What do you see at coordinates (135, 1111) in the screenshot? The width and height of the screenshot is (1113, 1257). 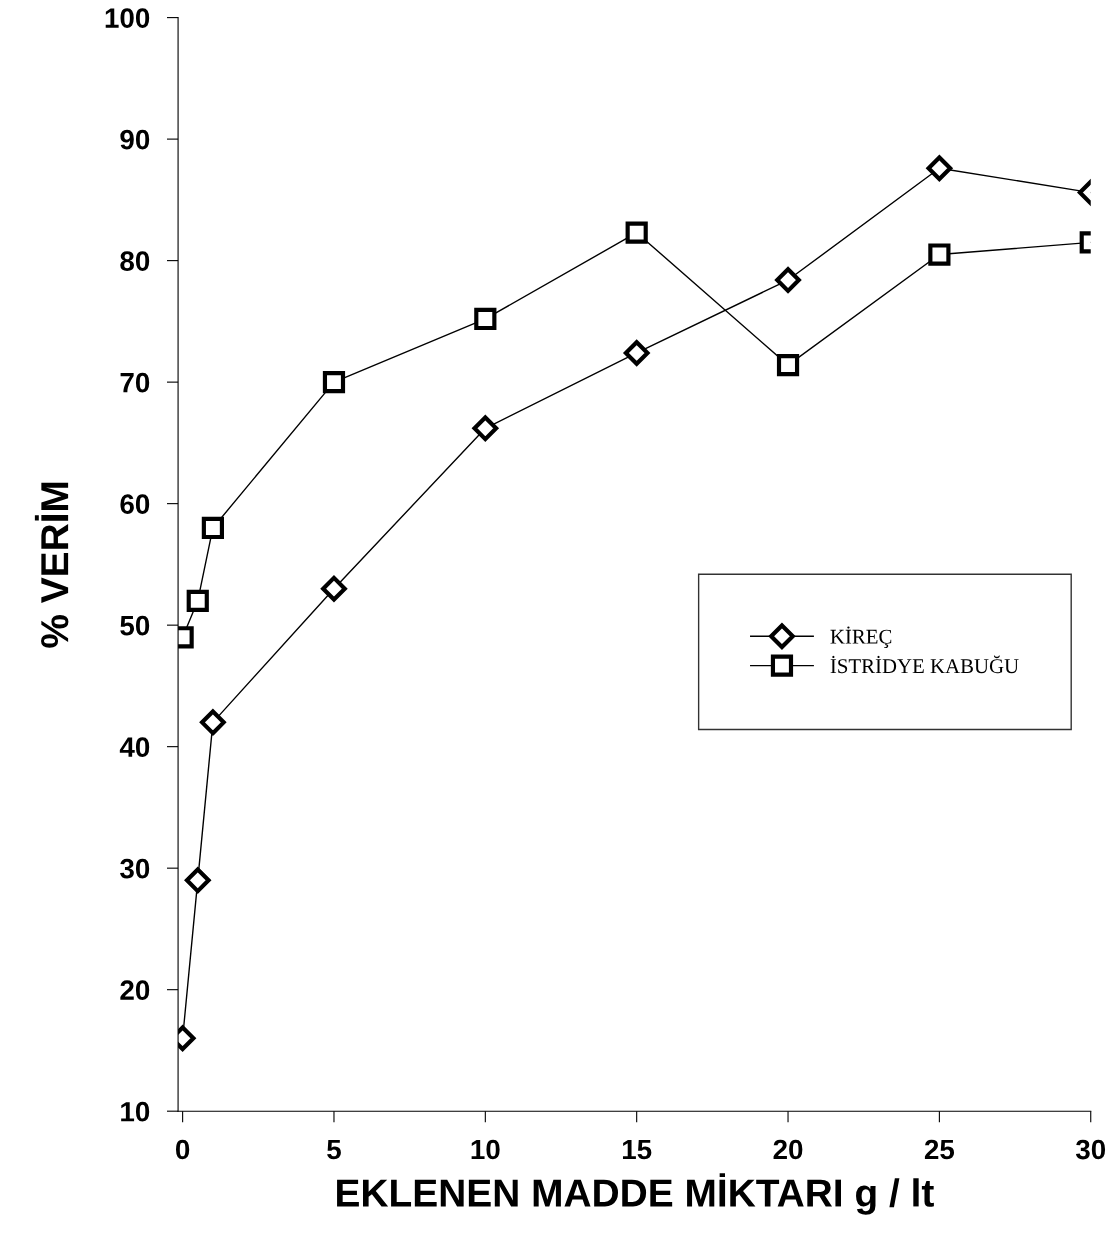 I see `y-tick-label: 10` at bounding box center [135, 1111].